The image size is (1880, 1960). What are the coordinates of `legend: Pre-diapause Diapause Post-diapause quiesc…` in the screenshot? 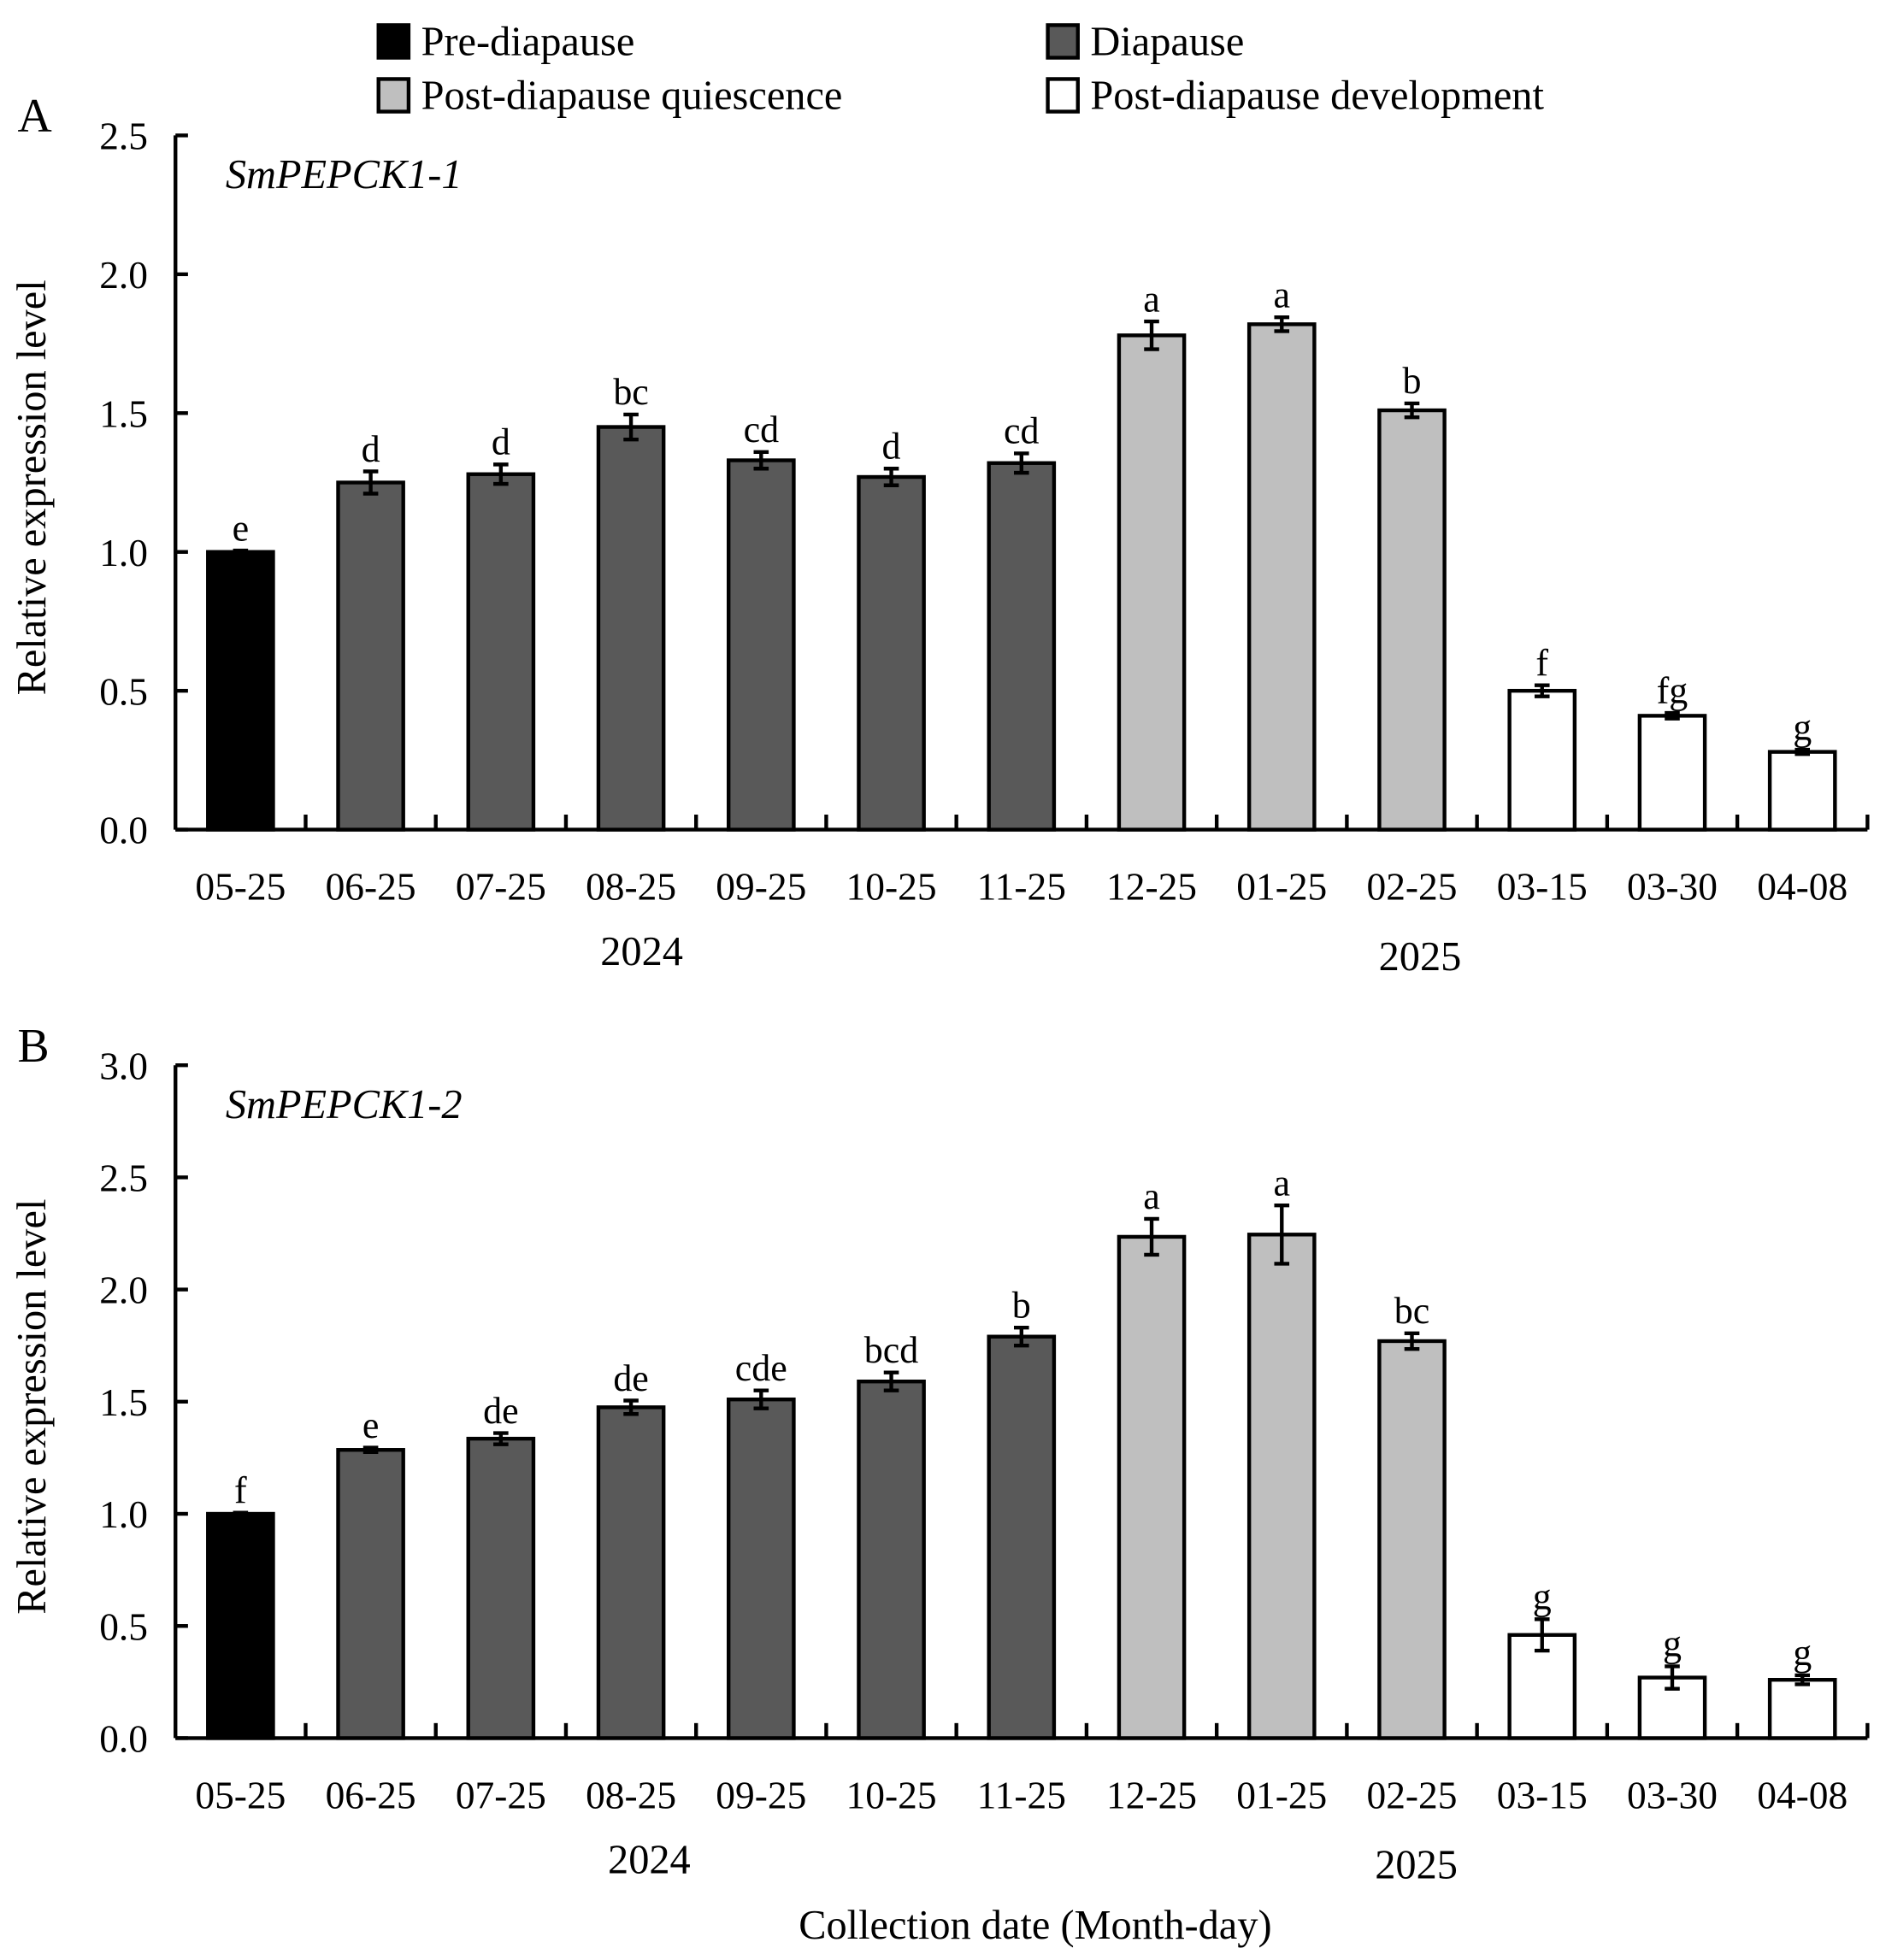 It's located at (960, 69).